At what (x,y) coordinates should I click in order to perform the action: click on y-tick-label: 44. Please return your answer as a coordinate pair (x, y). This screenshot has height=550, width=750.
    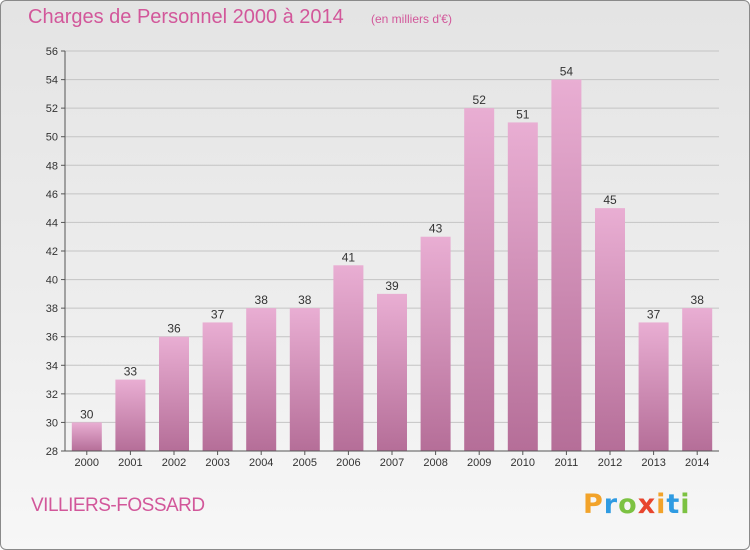
    Looking at the image, I should click on (52, 223).